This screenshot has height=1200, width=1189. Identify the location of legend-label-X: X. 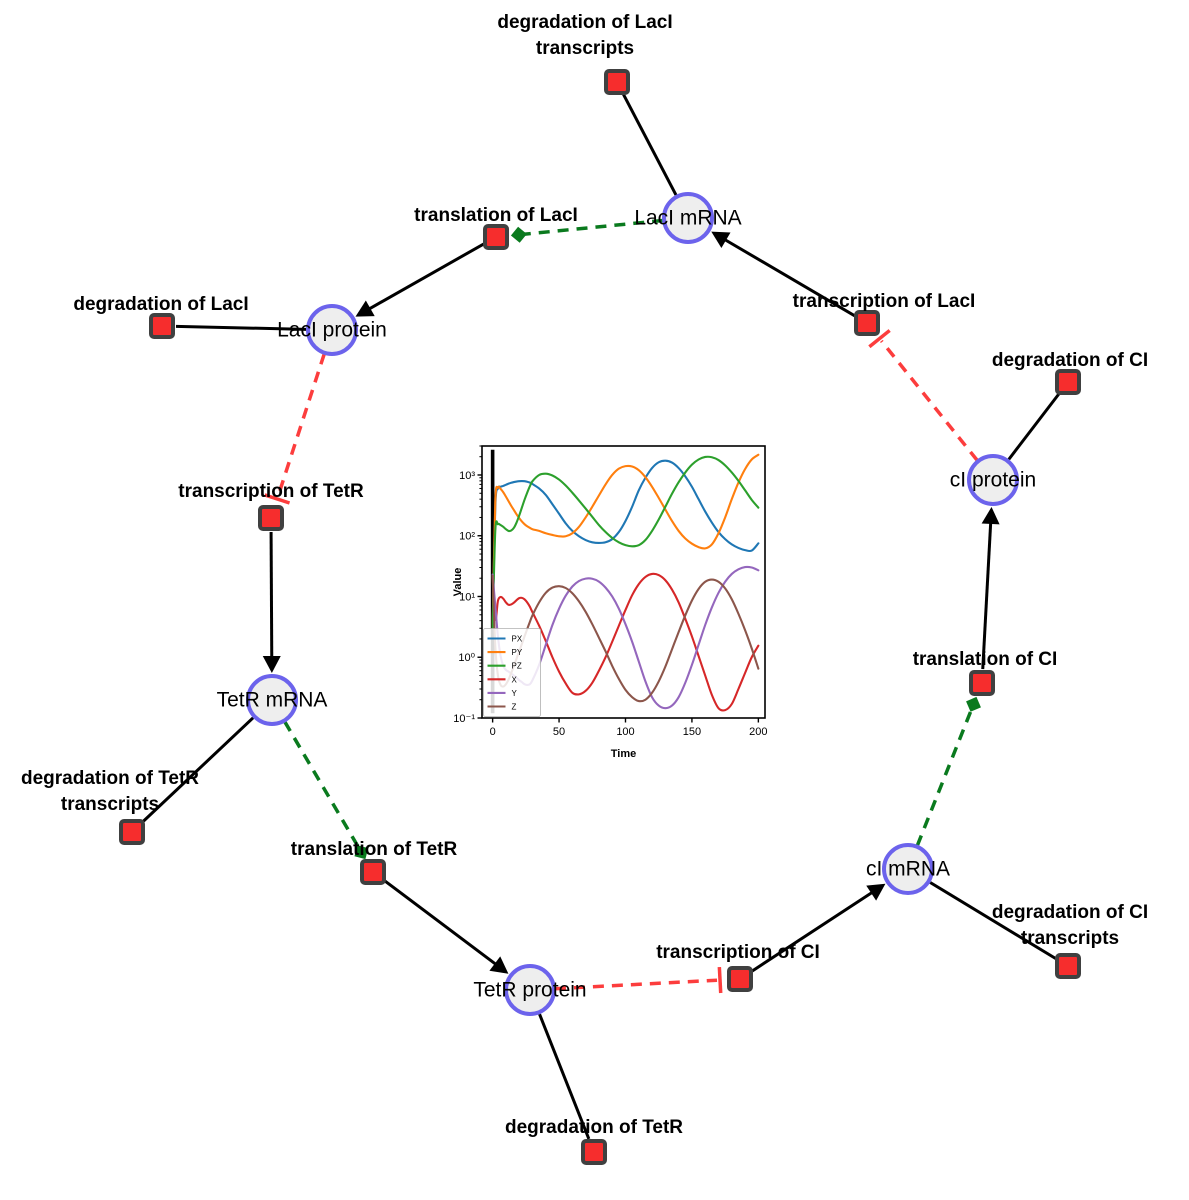
(515, 679).